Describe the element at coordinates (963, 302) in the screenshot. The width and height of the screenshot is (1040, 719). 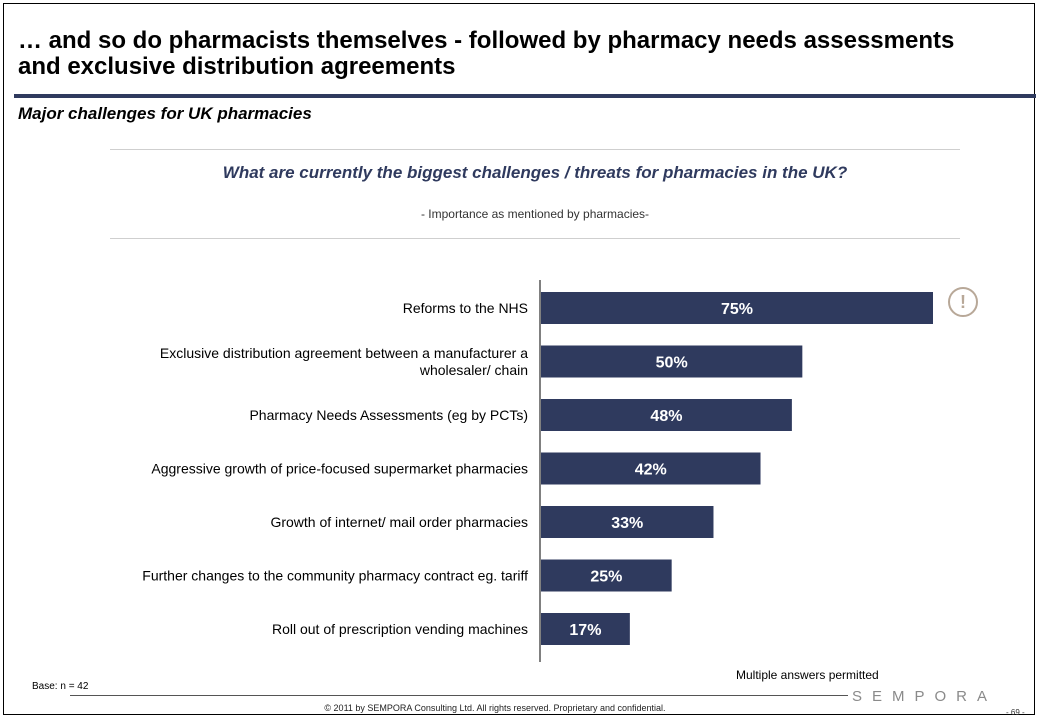
I see `alert-icon: !` at that location.